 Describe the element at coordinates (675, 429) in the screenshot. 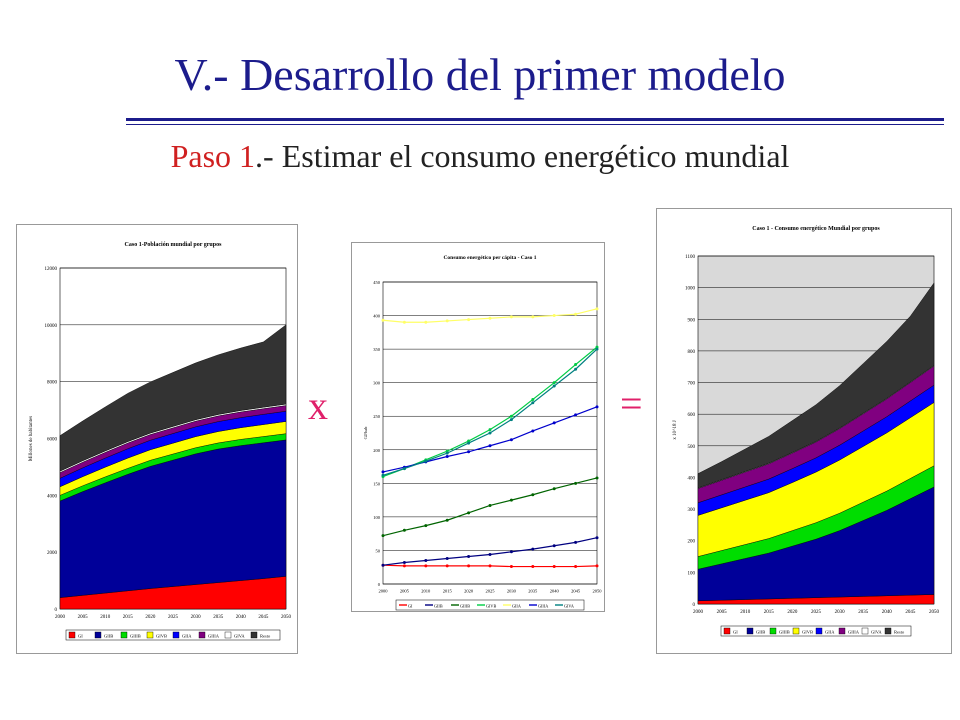

I see `y-axis-label: x 10^18 J` at that location.